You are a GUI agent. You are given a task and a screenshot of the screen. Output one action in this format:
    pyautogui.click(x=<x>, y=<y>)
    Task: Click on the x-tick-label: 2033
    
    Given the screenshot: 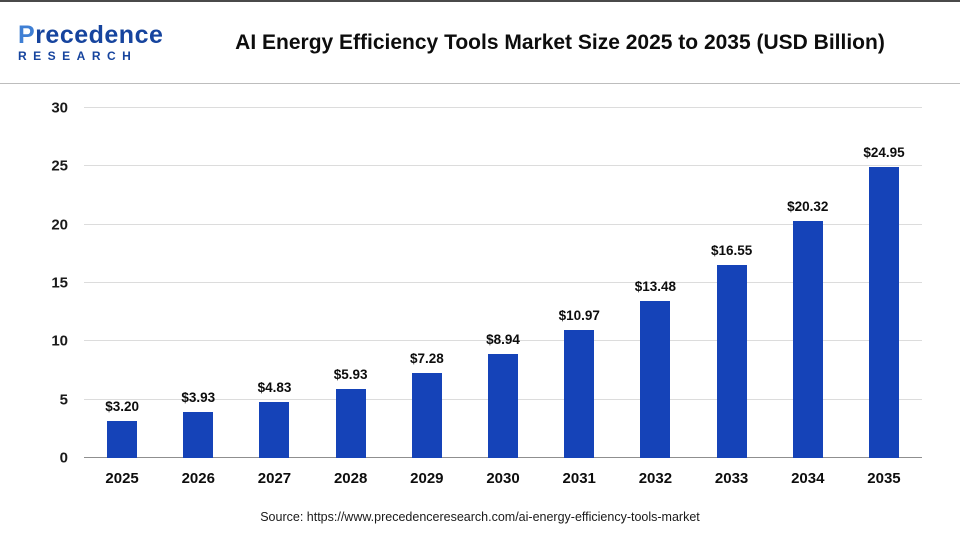 What is the action you would take?
    pyautogui.click(x=731, y=478)
    